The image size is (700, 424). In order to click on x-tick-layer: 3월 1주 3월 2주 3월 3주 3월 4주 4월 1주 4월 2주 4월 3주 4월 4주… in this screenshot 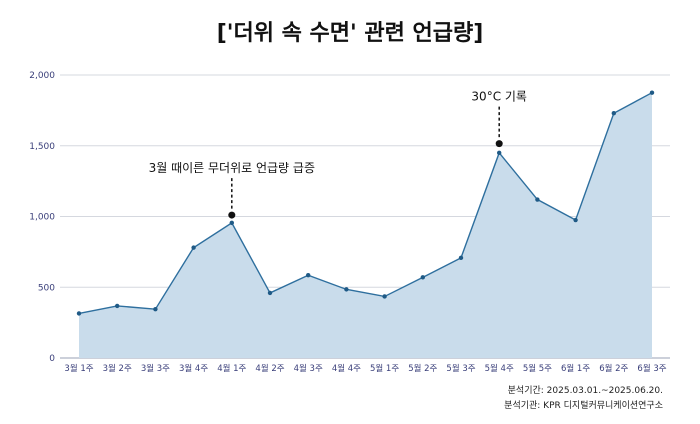, I will do `click(365, 368)`.